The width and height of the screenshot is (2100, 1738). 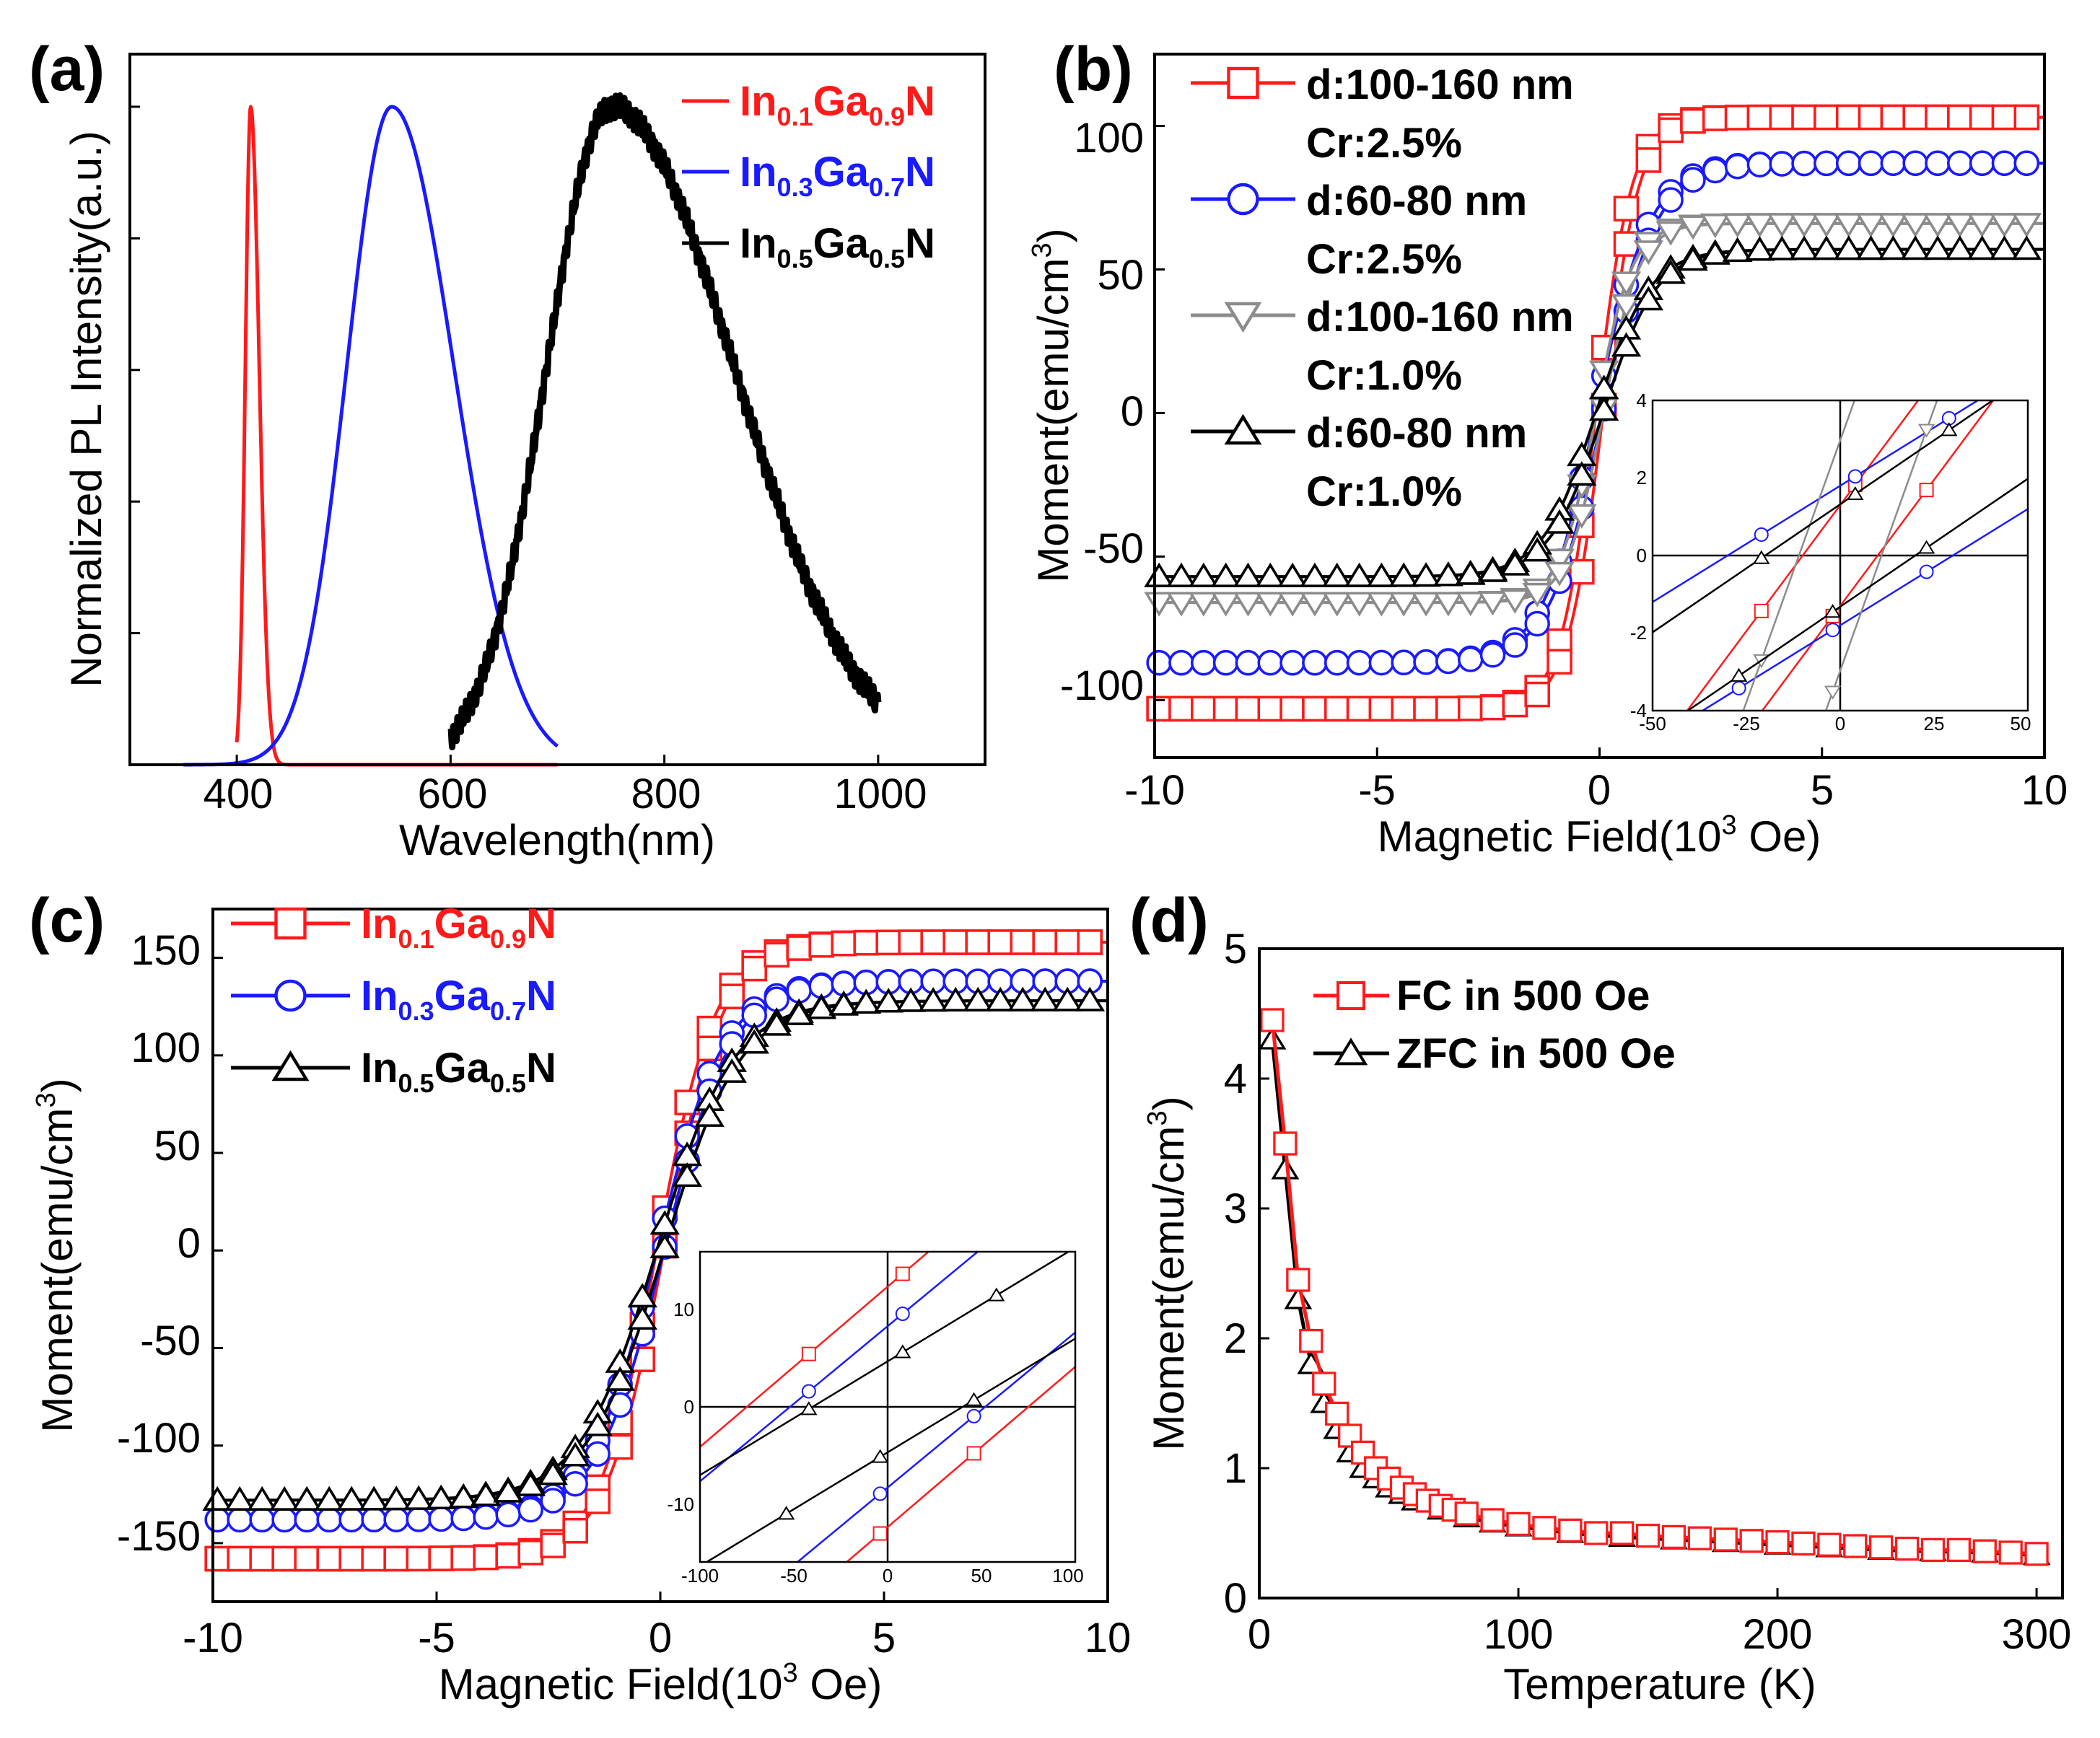 I want to click on inset-b-xtick: 50, so click(x=2021, y=723).